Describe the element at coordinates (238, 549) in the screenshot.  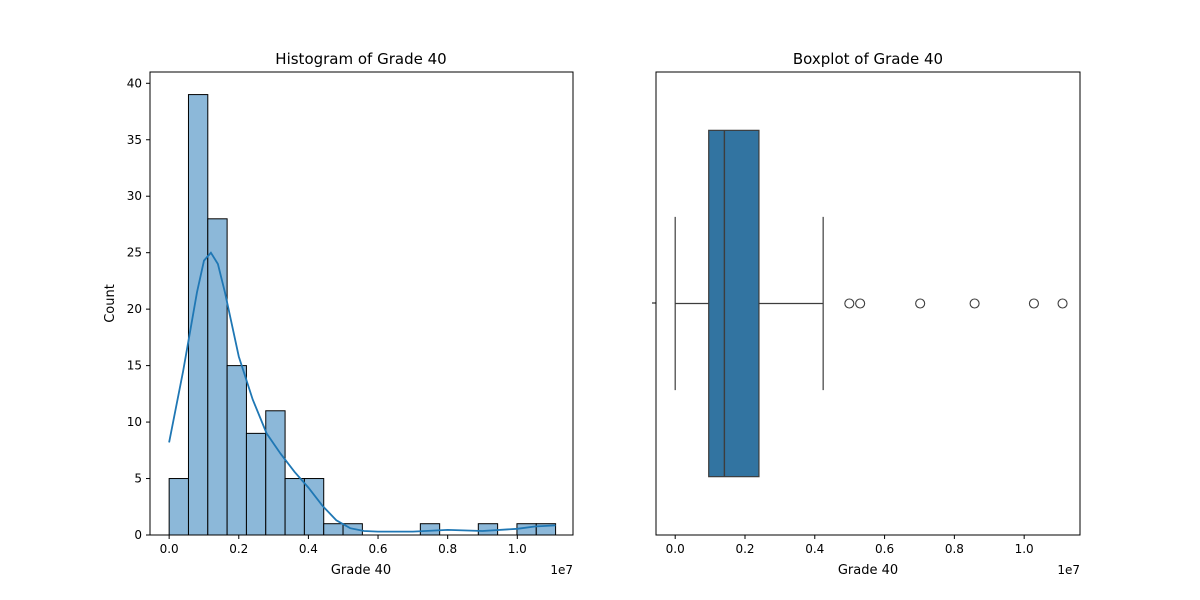
I see `histogram-x-tick-label: 0.2` at that location.